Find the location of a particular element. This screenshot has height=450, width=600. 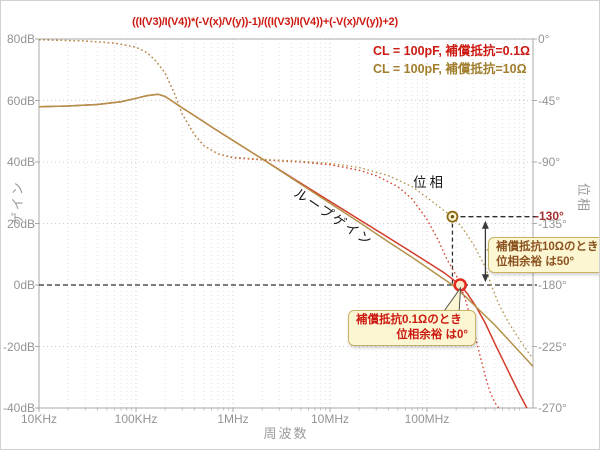

callout-01ohm-line2: 位相余裕 は0° is located at coordinates (432, 335).